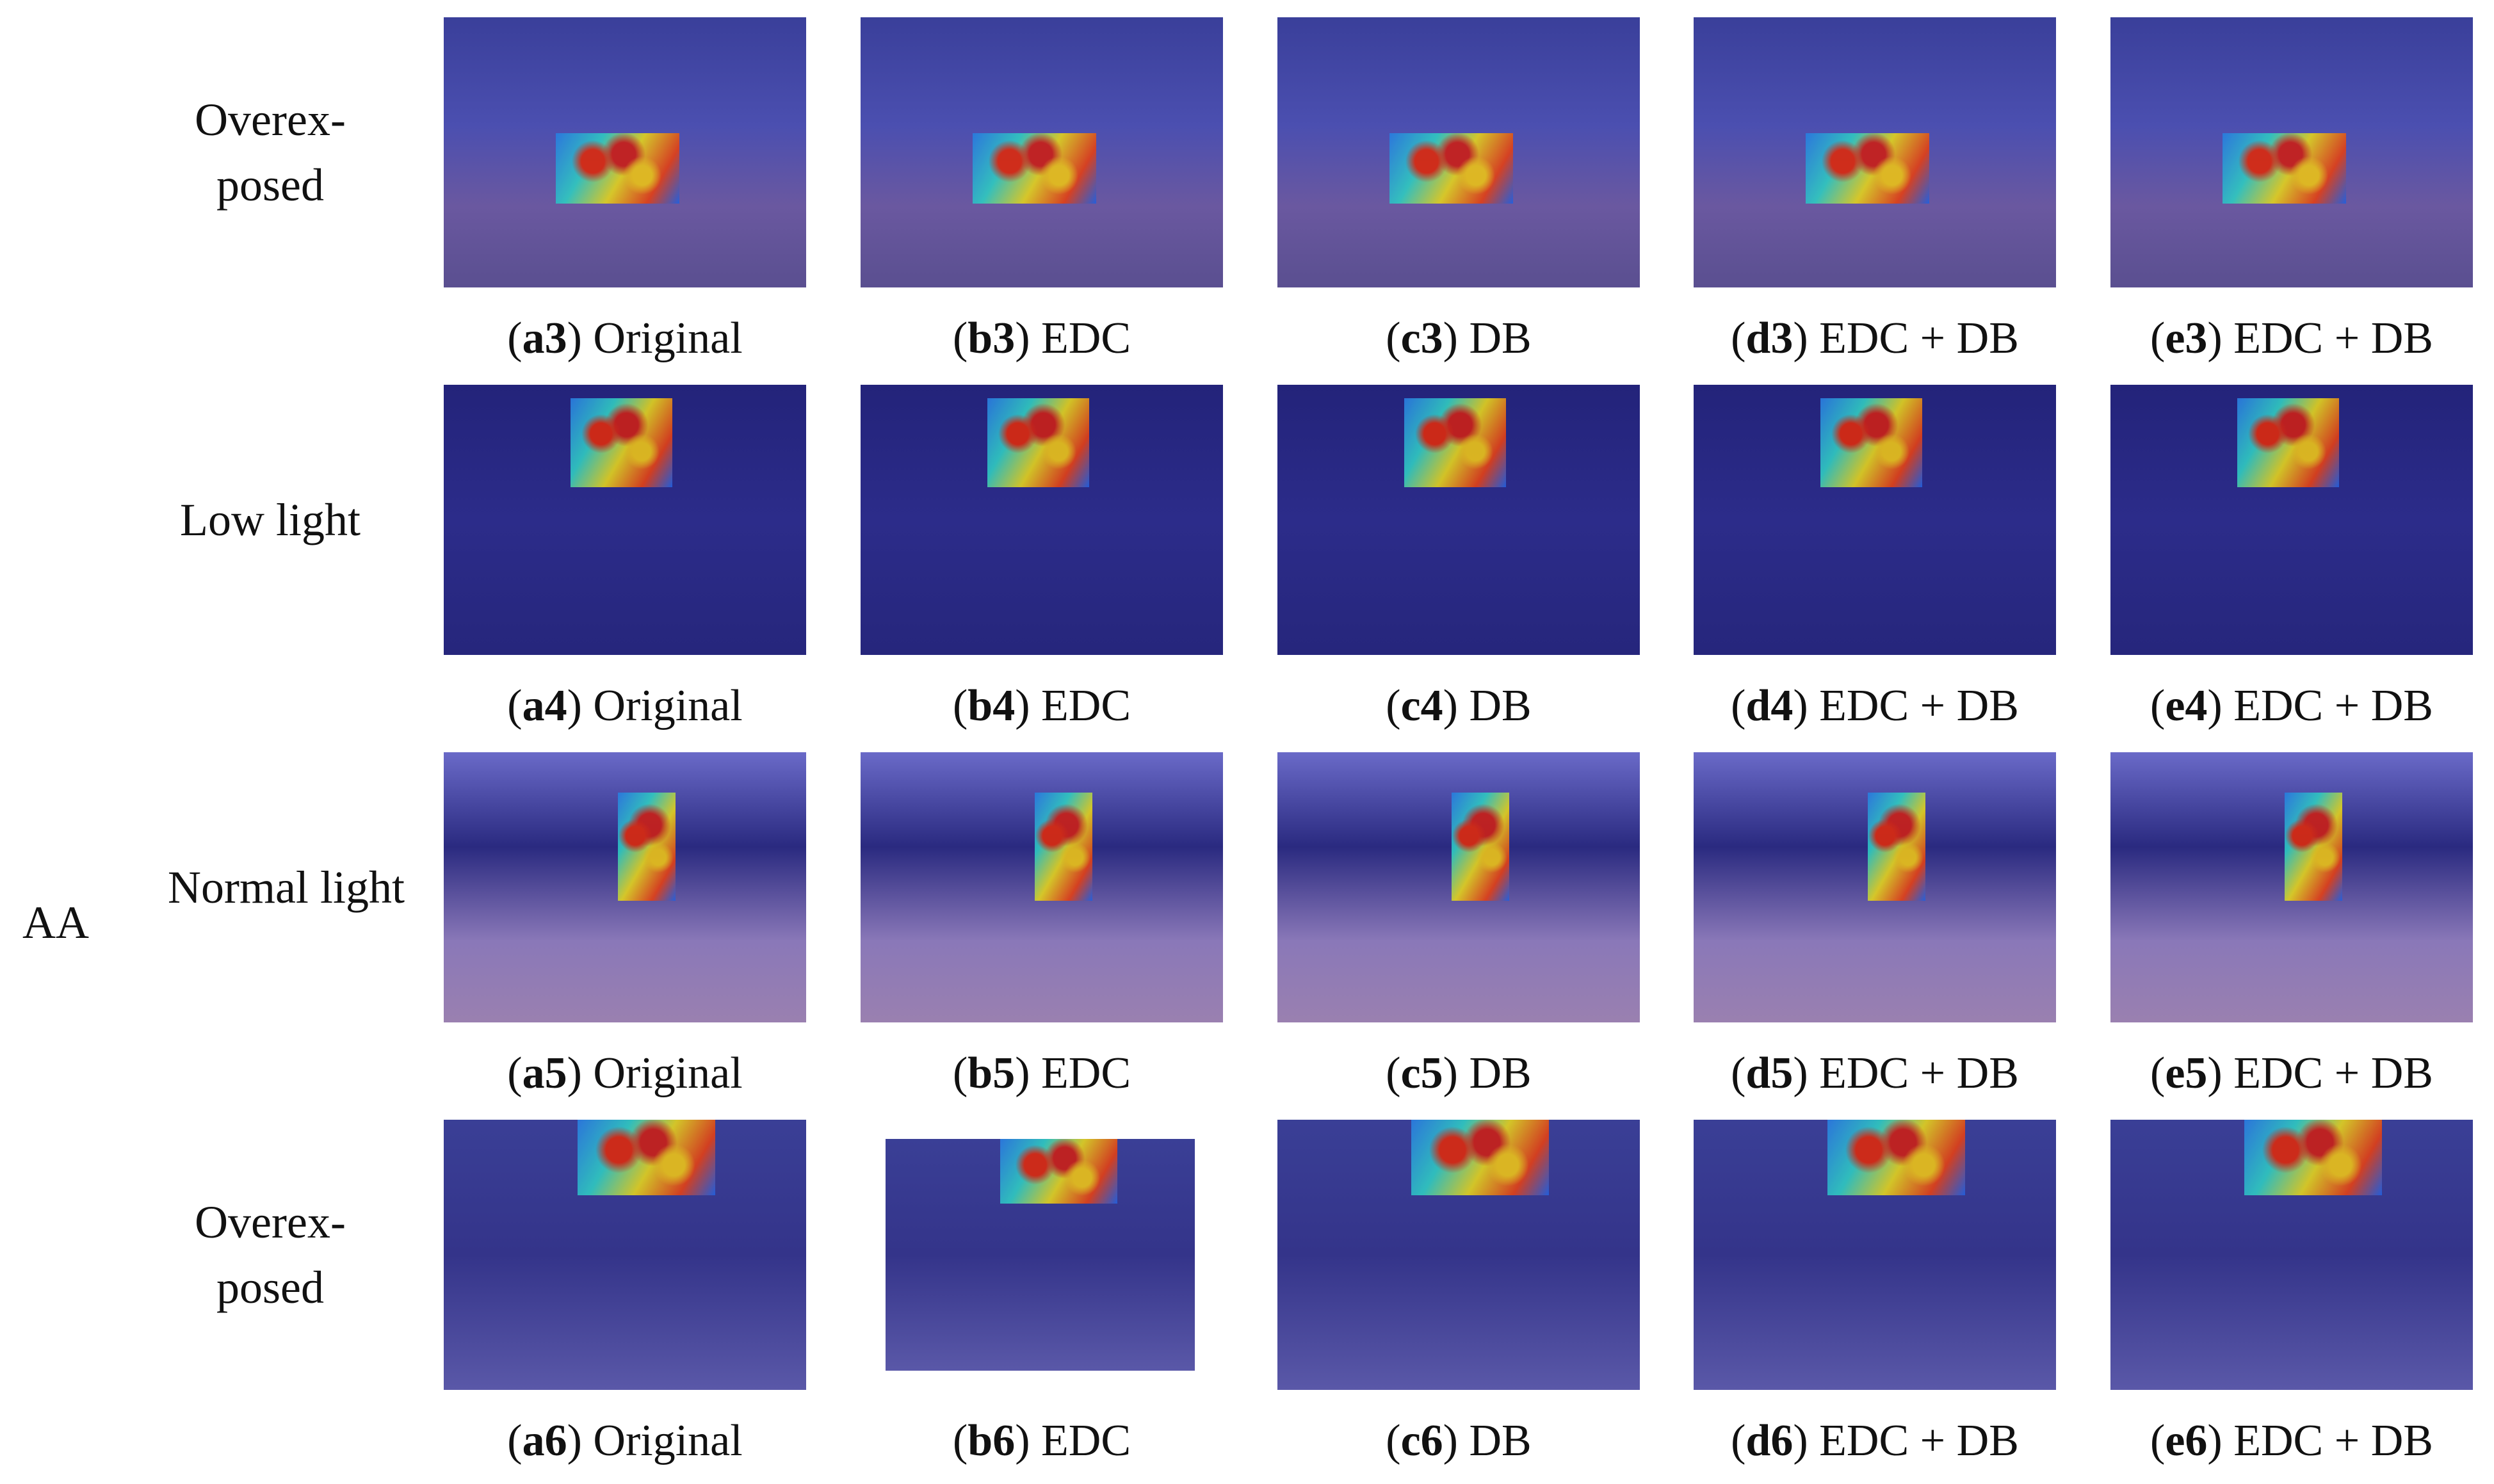 This screenshot has width=2494, height=1484. What do you see at coordinates (1421, 1073) in the screenshot?
I see `caption-part: c5` at bounding box center [1421, 1073].